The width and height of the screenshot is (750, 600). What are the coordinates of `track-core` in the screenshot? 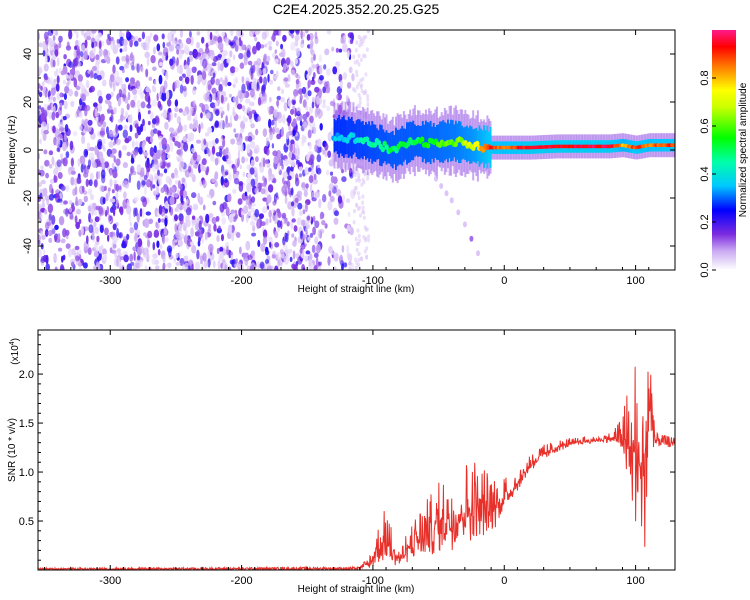 It's located at (378, 142).